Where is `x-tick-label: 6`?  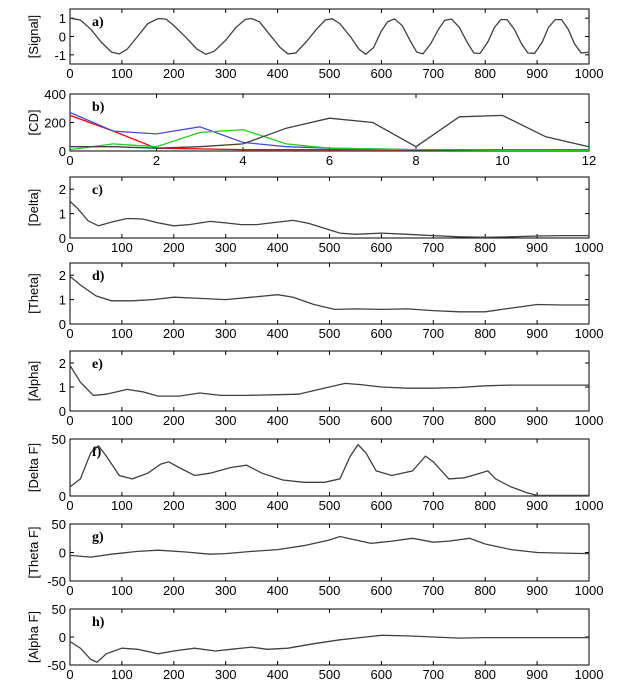
x-tick-label: 6 is located at coordinates (329, 160).